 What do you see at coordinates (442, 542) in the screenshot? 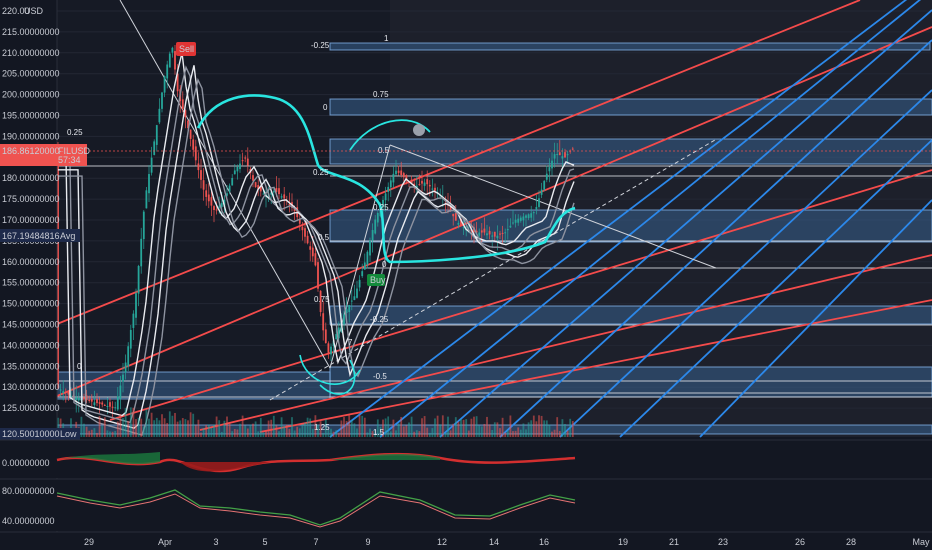
I see `time-axis-label: 12` at bounding box center [442, 542].